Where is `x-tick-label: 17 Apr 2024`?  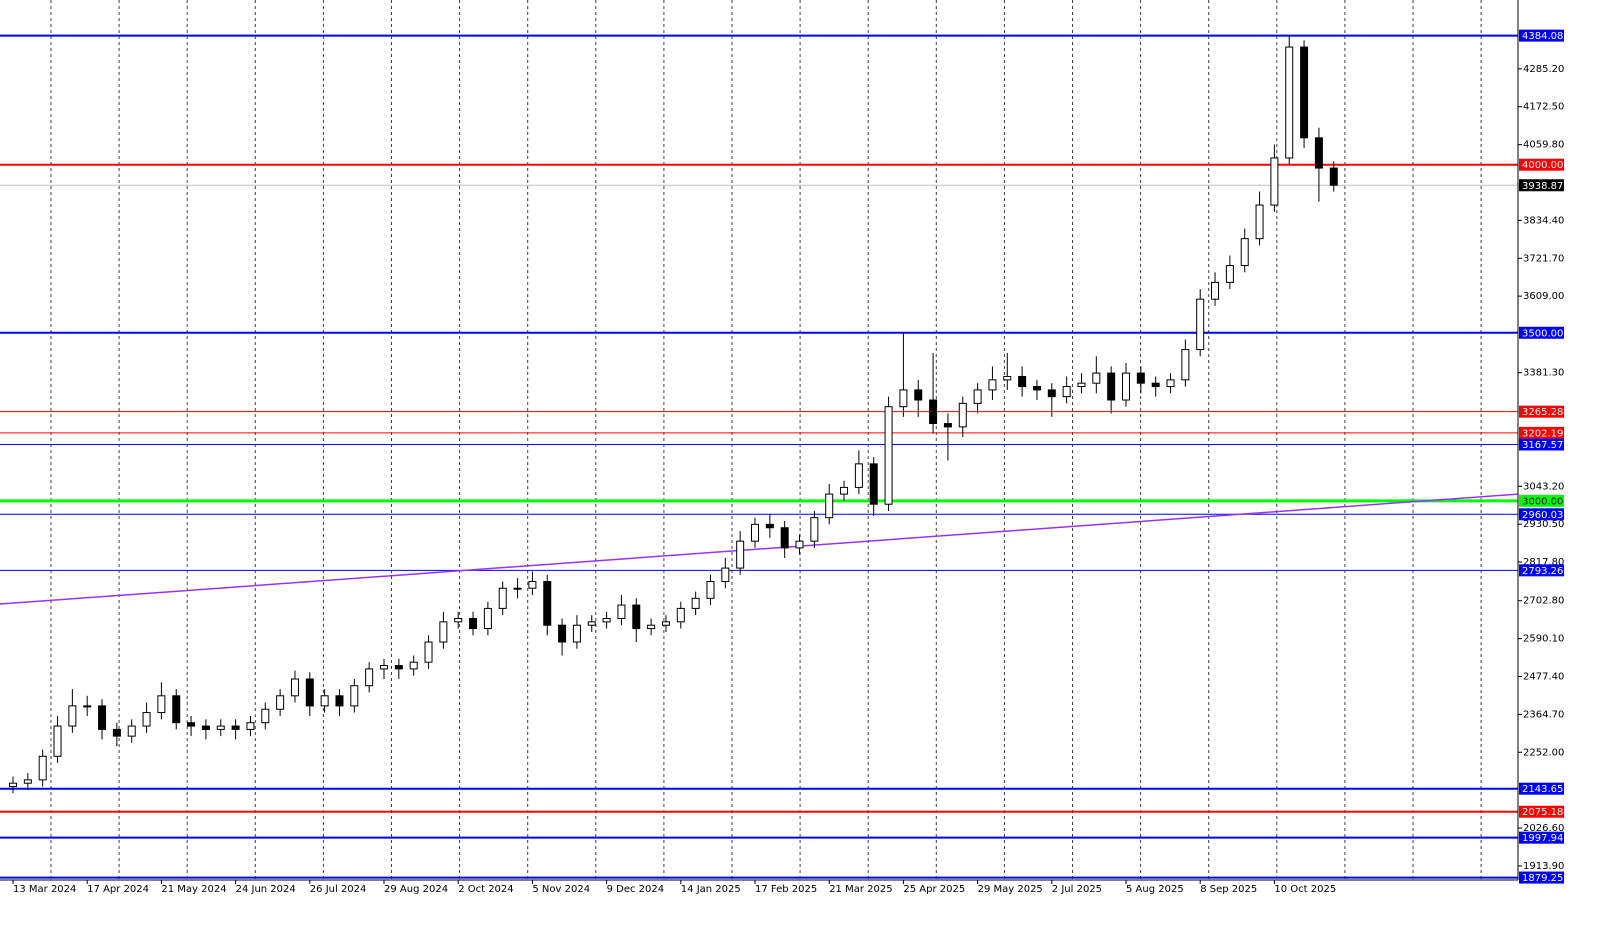
x-tick-label: 17 Apr 2024 is located at coordinates (118, 889).